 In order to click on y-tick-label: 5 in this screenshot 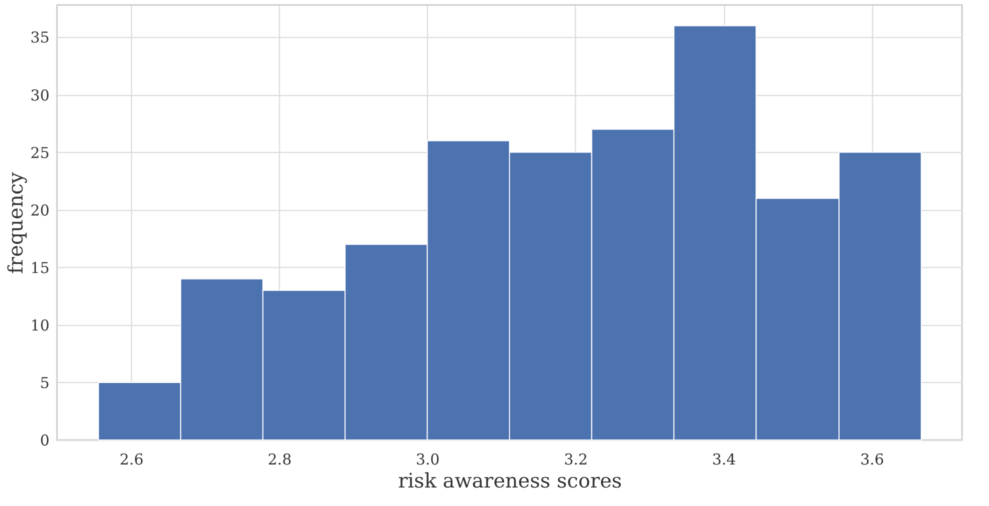, I will do `click(45, 383)`.